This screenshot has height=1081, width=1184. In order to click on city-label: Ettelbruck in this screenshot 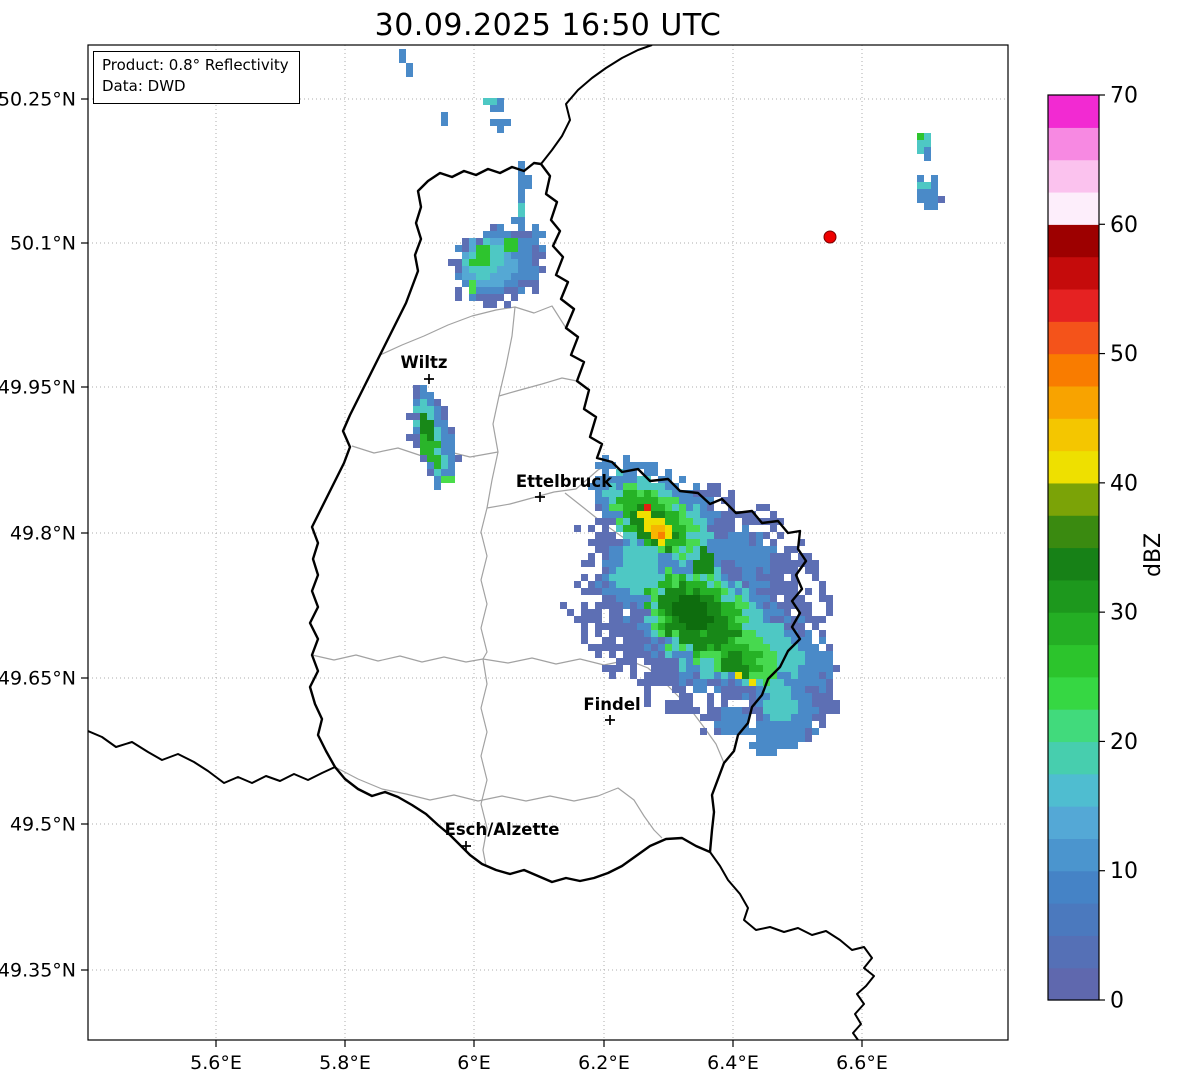, I will do `click(564, 481)`.